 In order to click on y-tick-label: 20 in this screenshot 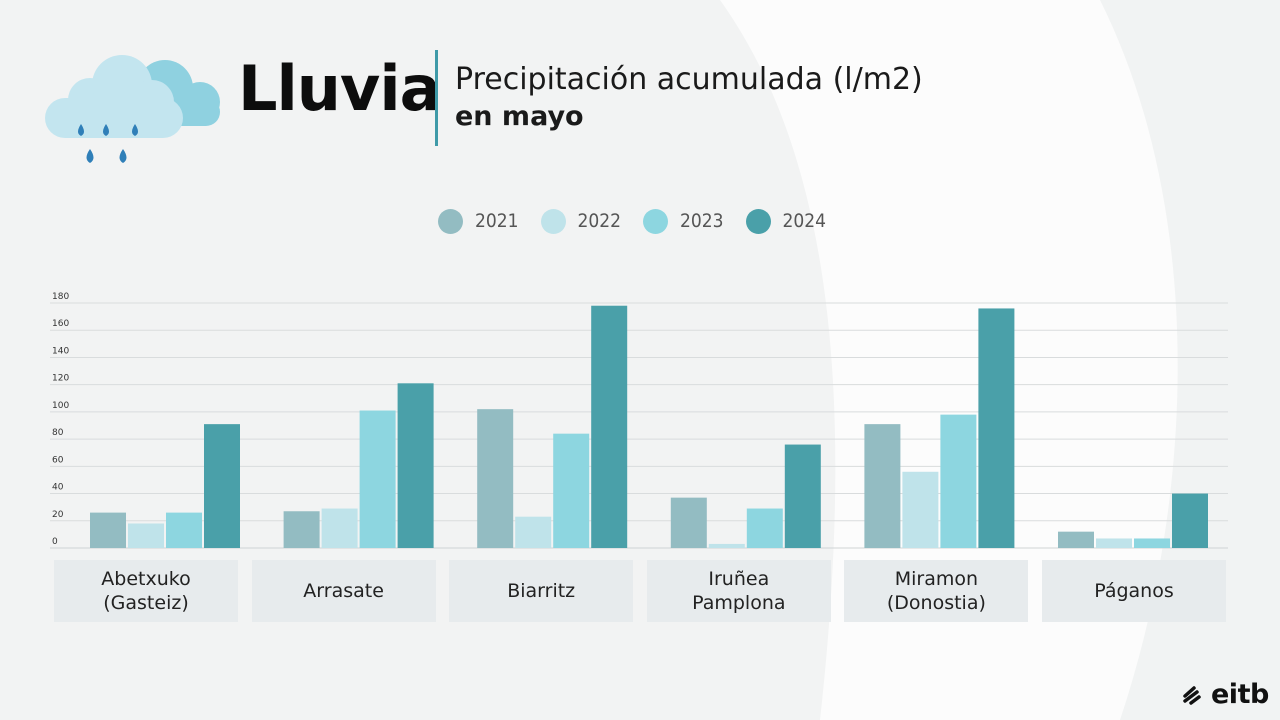, I will do `click(58, 515)`.